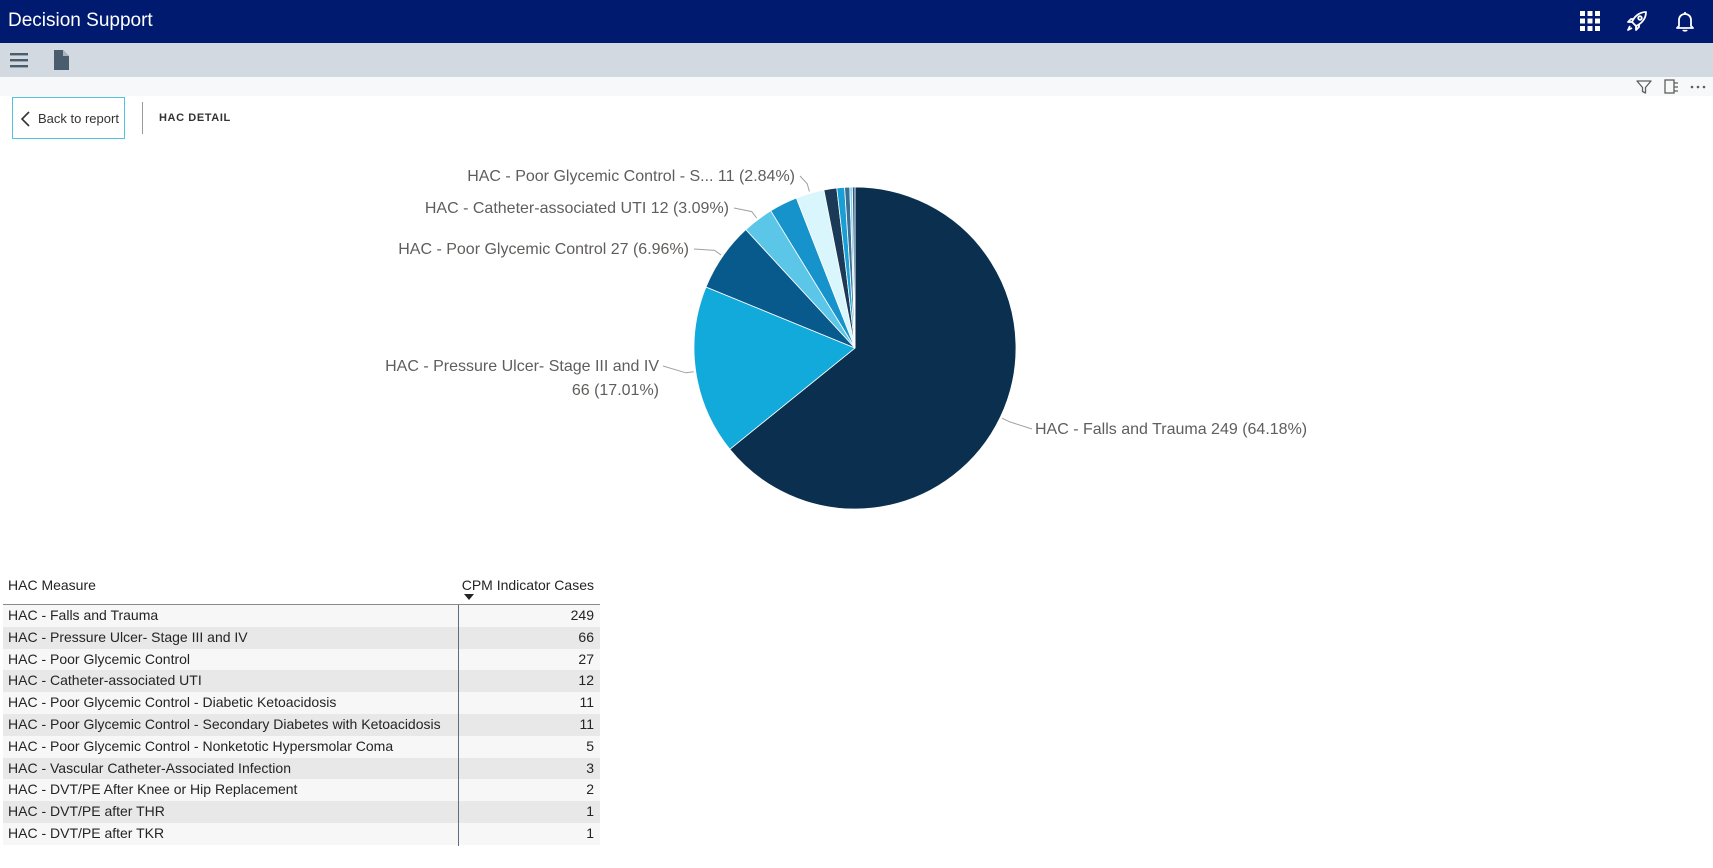 Image resolution: width=1713 pixels, height=868 pixels. Describe the element at coordinates (142, 118) in the screenshot. I see `header-divider` at that location.